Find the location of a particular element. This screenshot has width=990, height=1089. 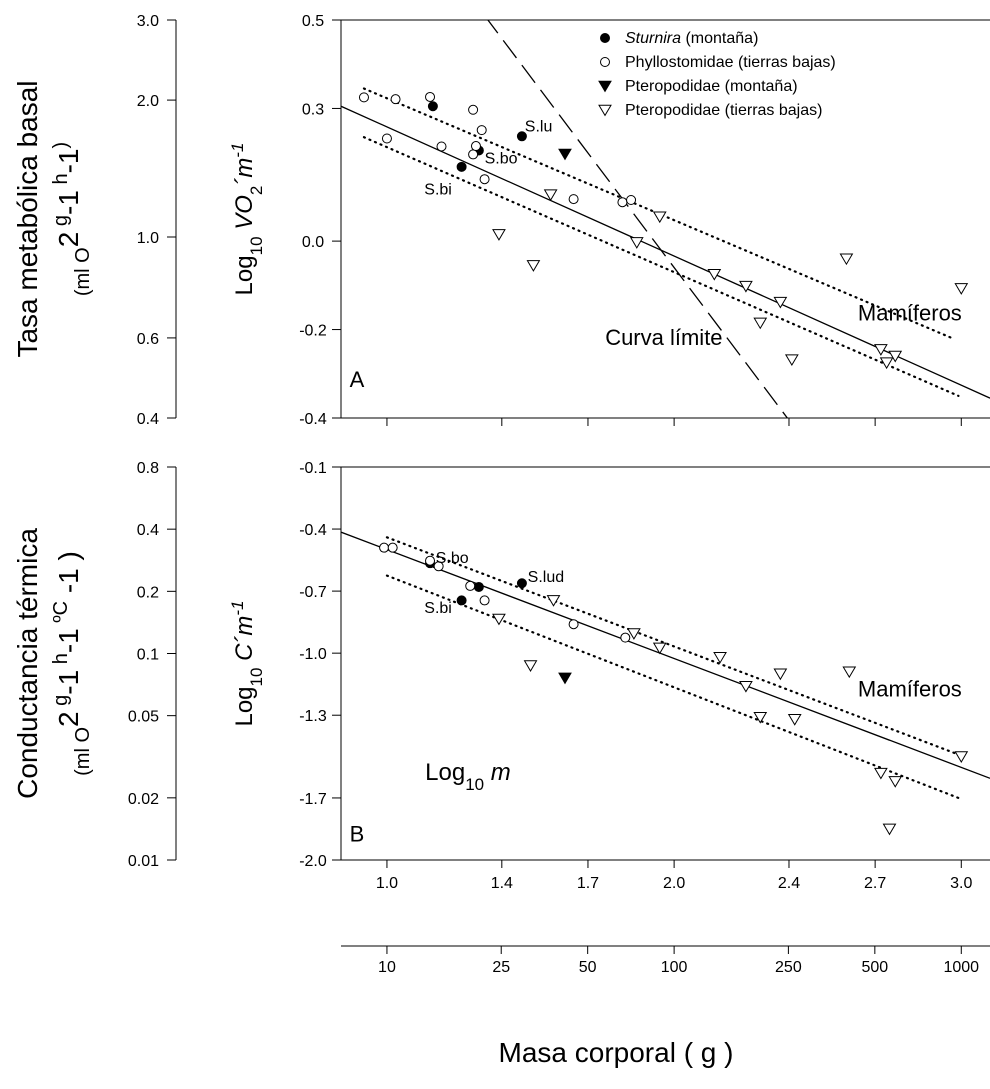

panel-a-ylabel-inner: Log10 VO2´m-1 is located at coordinates (247, 219).